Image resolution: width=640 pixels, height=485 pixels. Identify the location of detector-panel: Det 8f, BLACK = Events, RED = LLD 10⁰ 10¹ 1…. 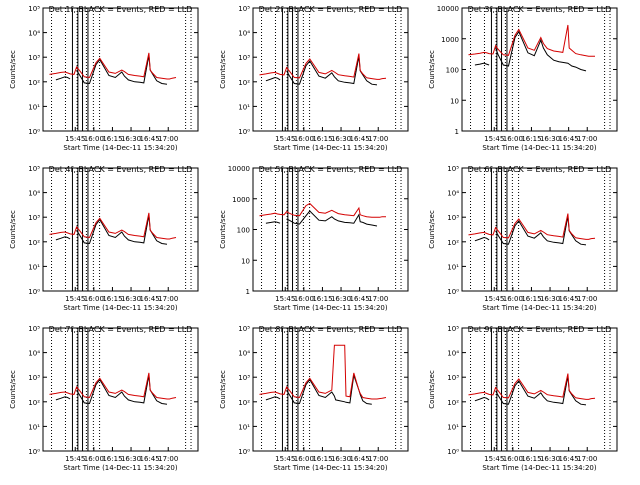
(314, 398).